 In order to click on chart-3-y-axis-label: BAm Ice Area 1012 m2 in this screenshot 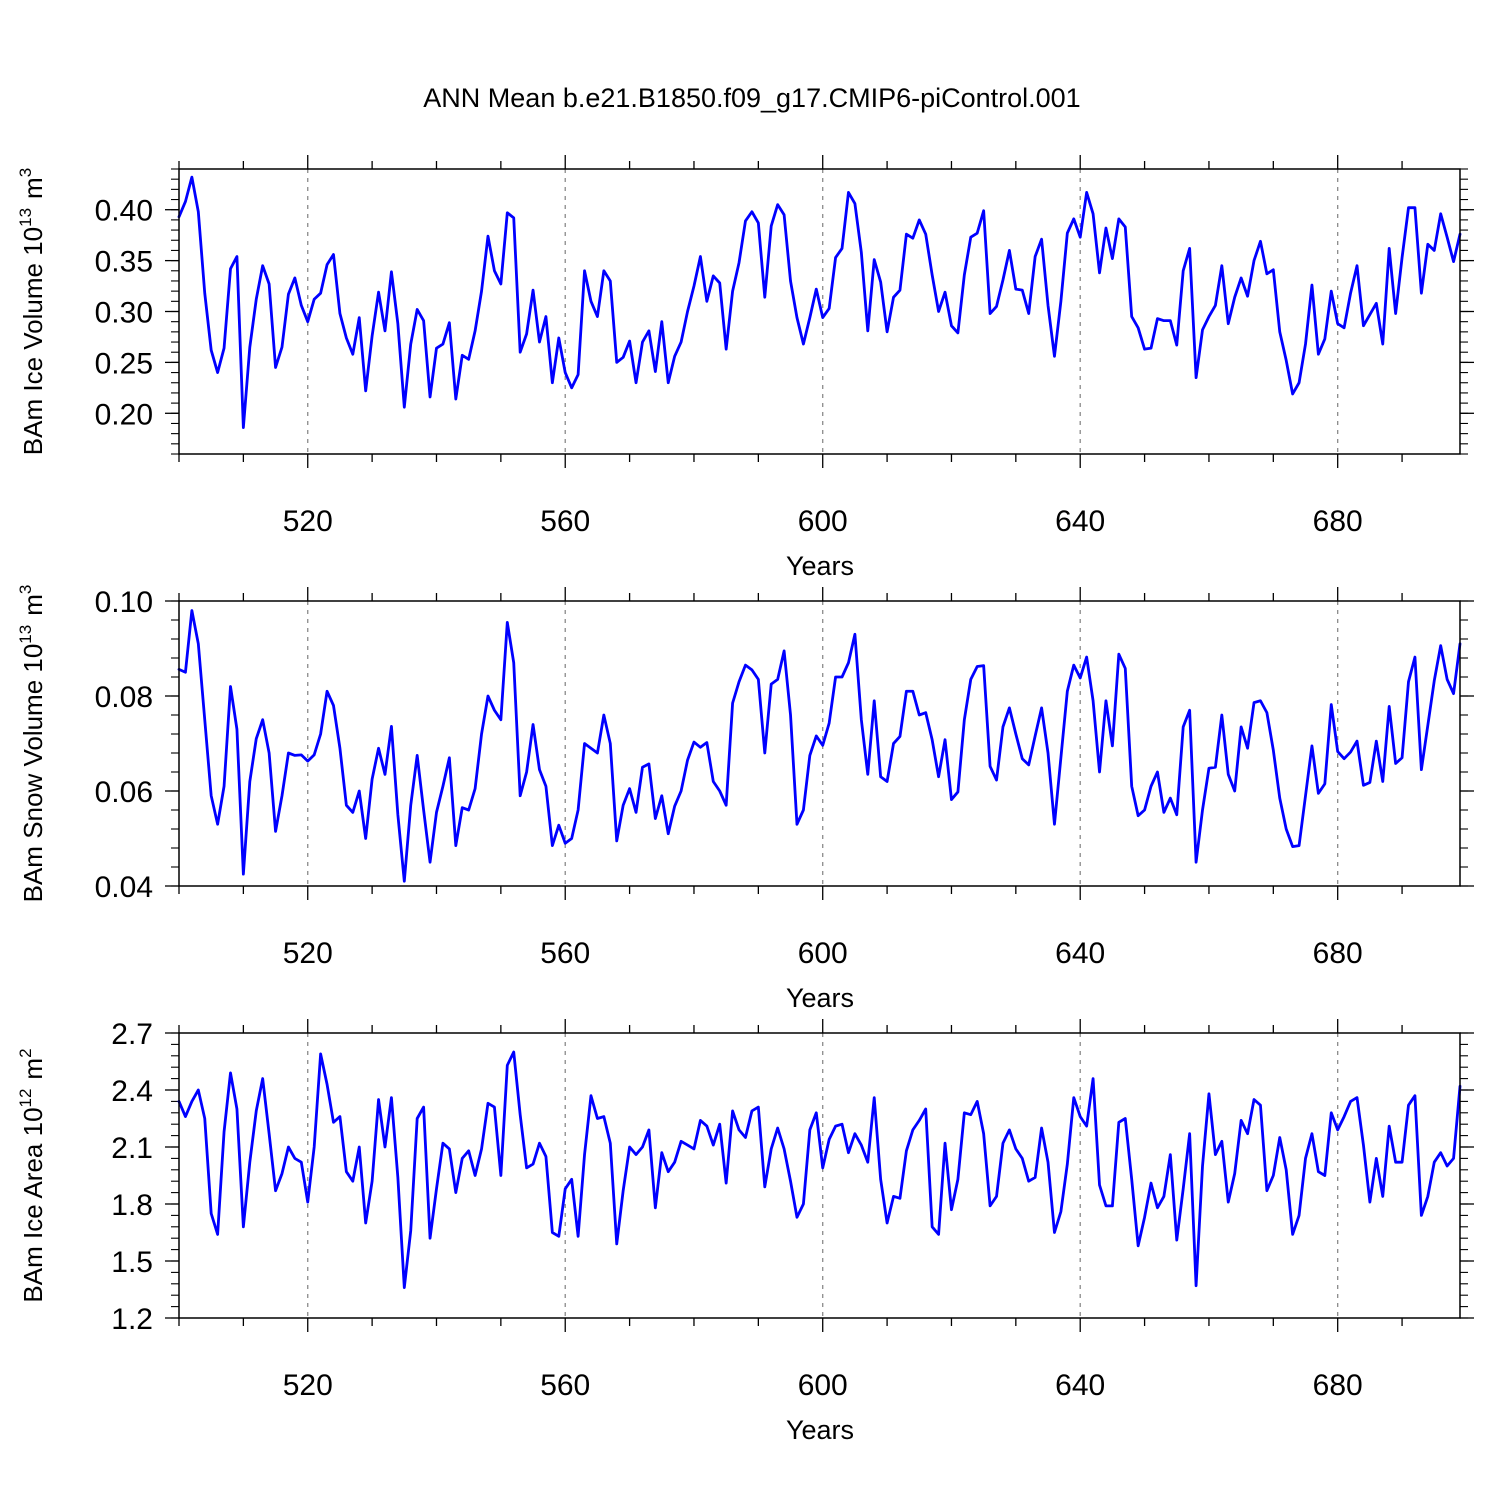, I will do `click(32, 1175)`.